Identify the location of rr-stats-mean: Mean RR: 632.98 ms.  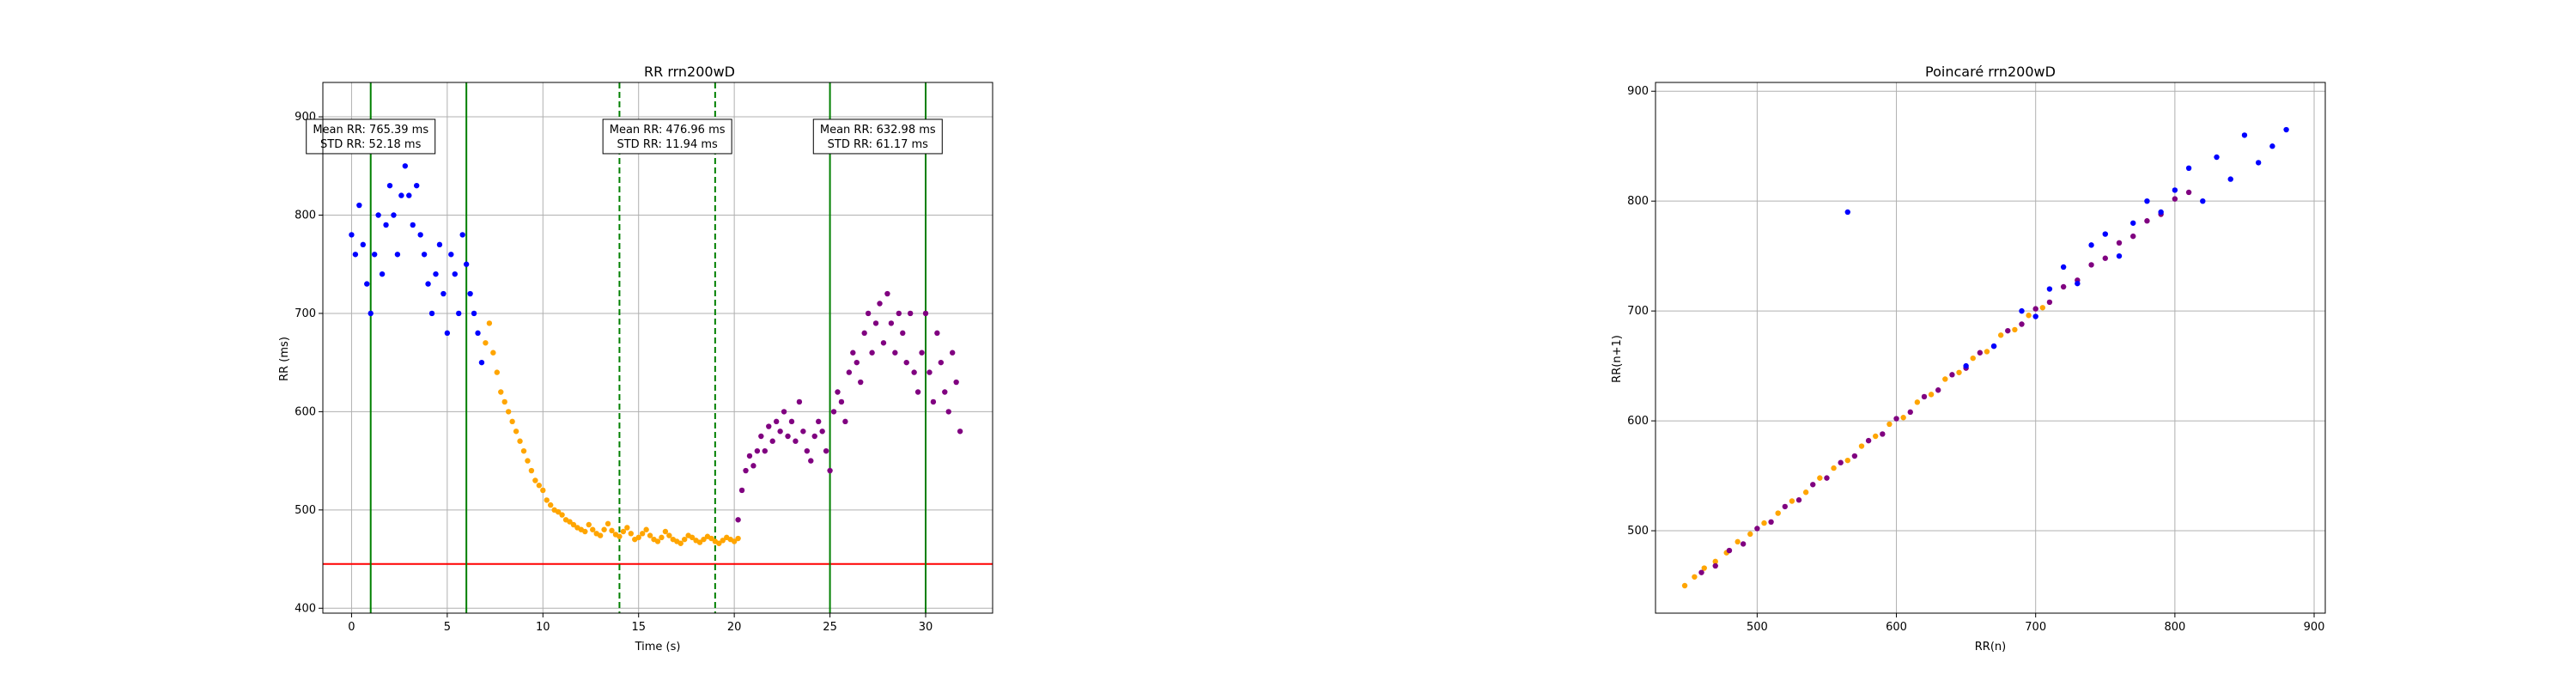
(878, 130).